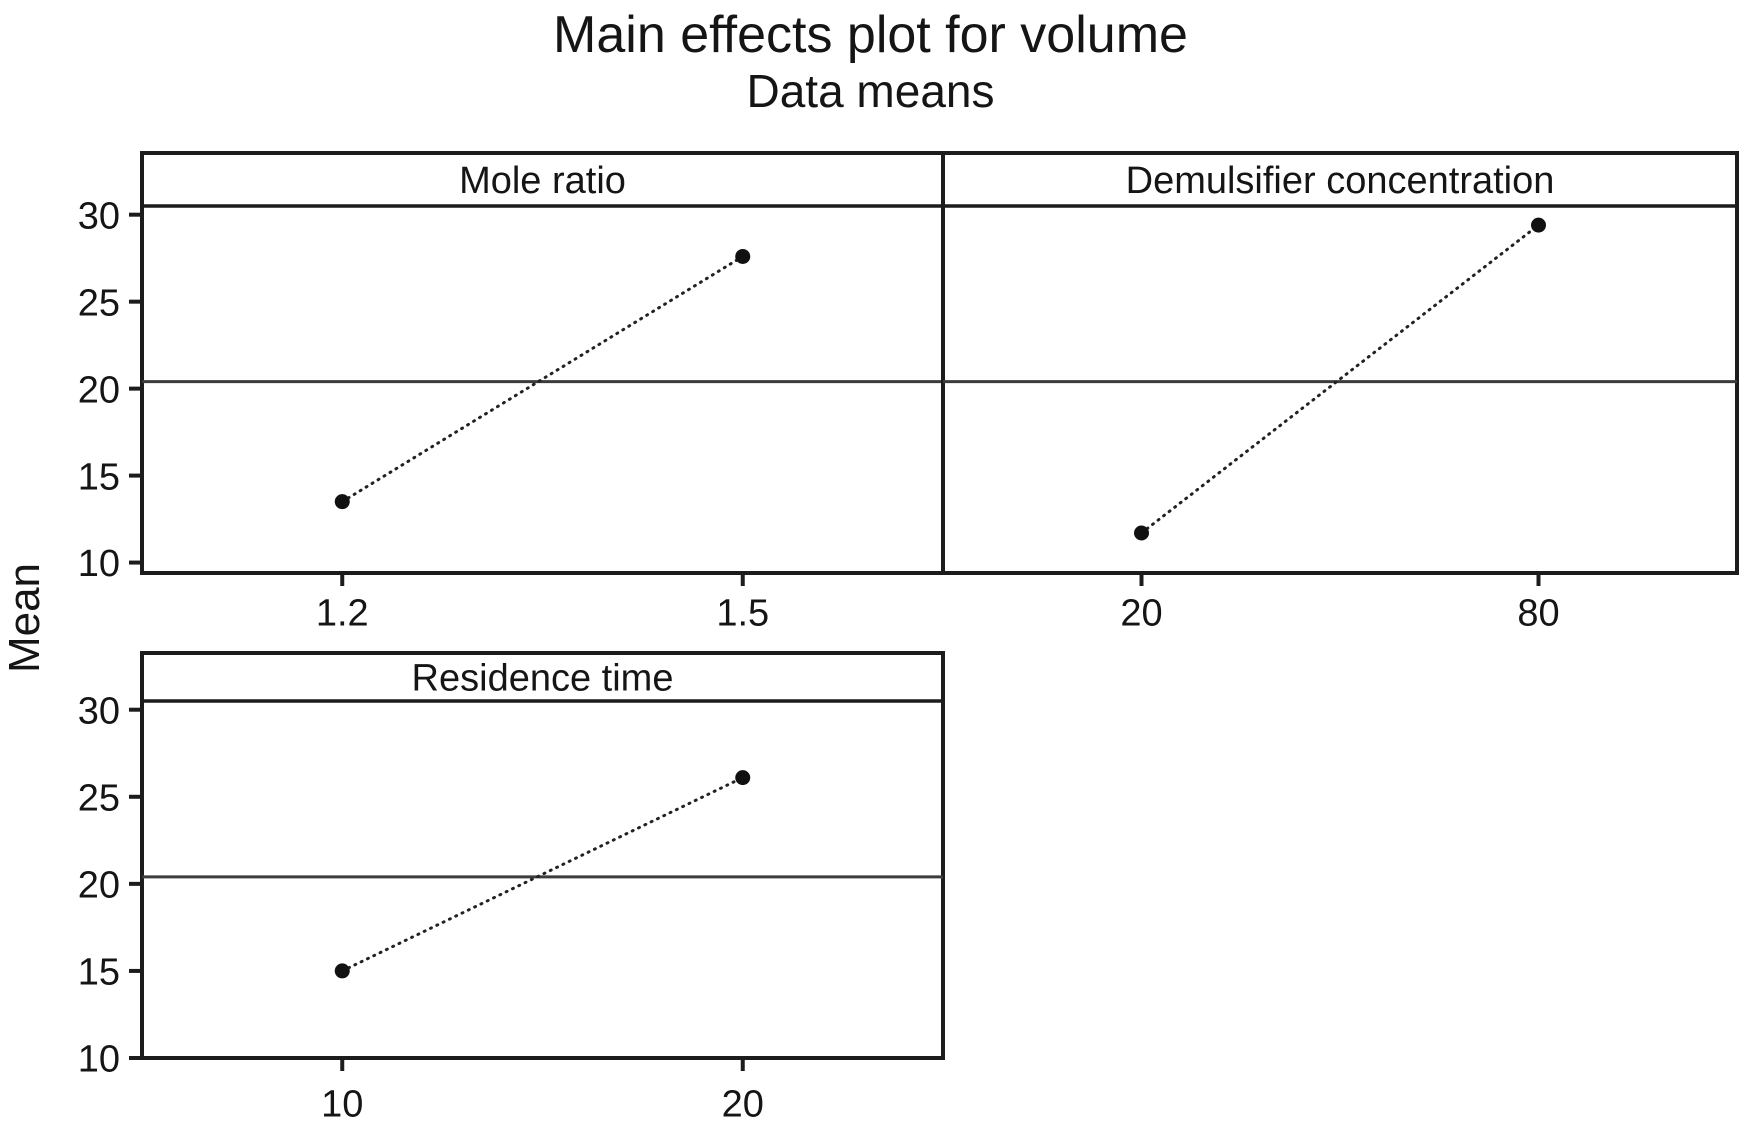  What do you see at coordinates (870, 91) in the screenshot?
I see `chart-subtitle: Data means` at bounding box center [870, 91].